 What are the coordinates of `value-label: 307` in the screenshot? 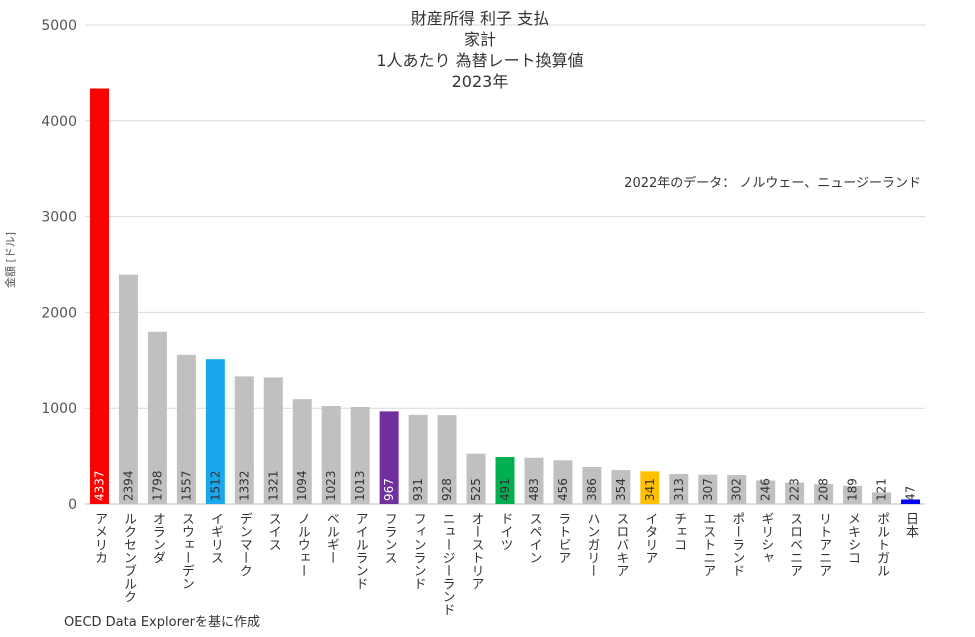 It's located at (708, 489).